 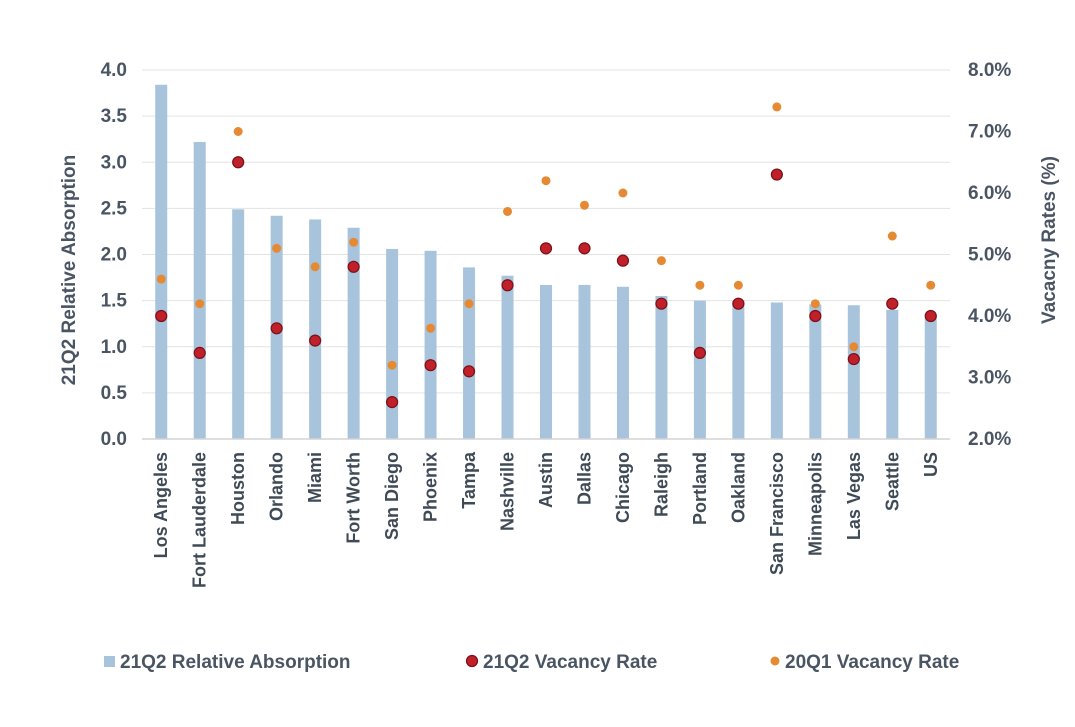 I want to click on right-tick-label: 6.0%, so click(x=989, y=193).